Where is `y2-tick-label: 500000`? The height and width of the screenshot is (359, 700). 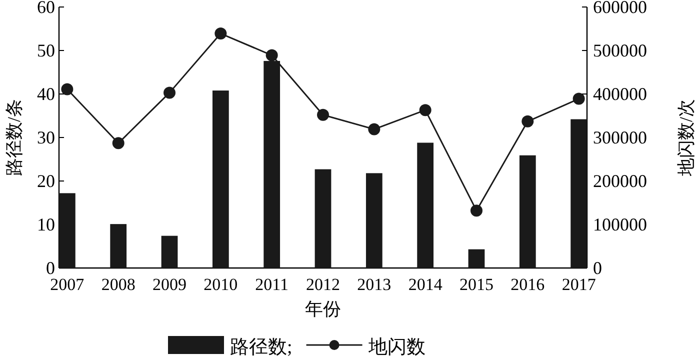 y2-tick-label: 500000 is located at coordinates (620, 50).